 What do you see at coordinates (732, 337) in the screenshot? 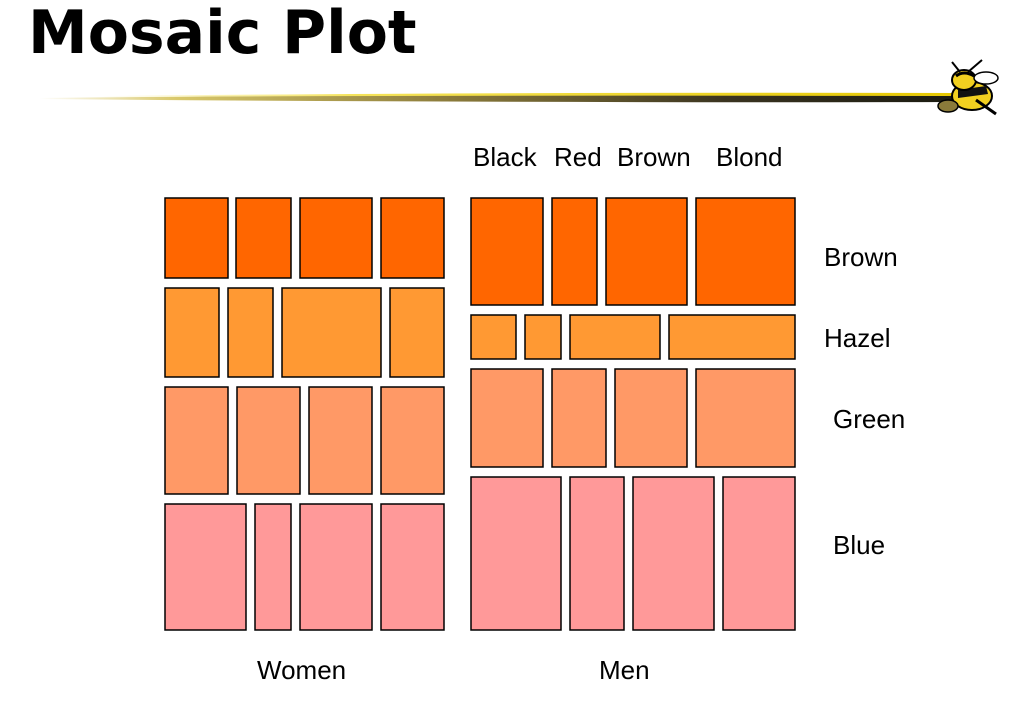
I see `tile-men-blond-hair-hazel-eyes` at bounding box center [732, 337].